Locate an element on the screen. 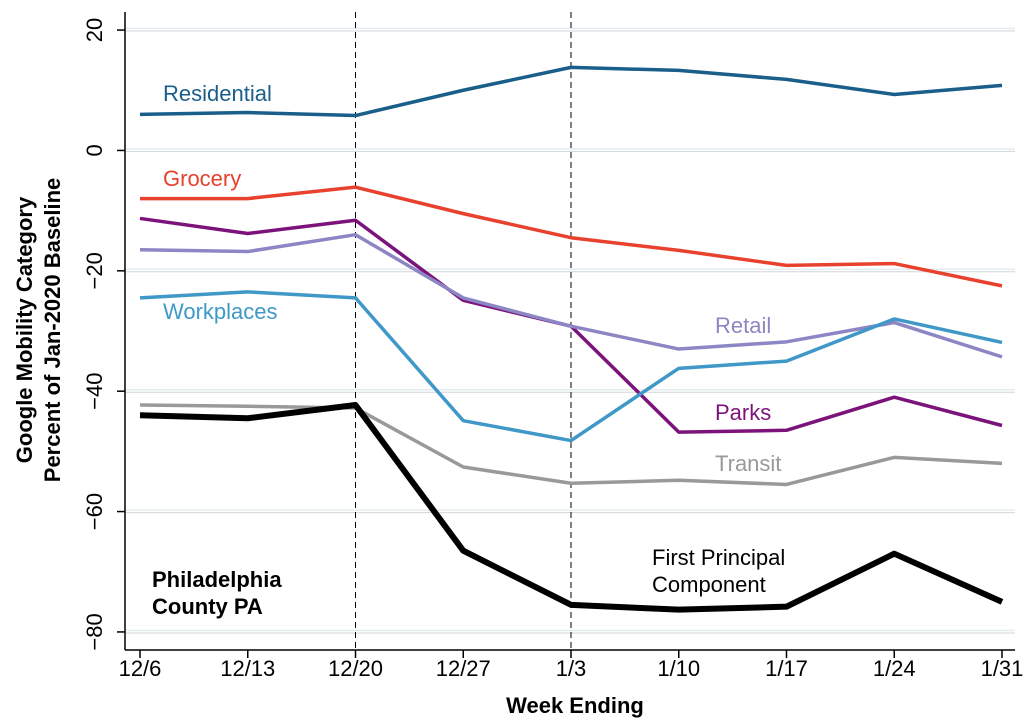 The image size is (1028, 721). x-tick-label: 12/13 is located at coordinates (247, 668).